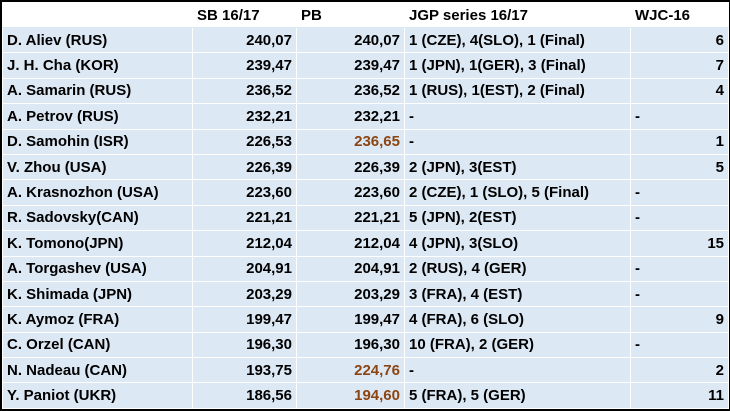 This screenshot has width=730, height=411. I want to click on header-jgp: JGP series 16/17, so click(517, 15).